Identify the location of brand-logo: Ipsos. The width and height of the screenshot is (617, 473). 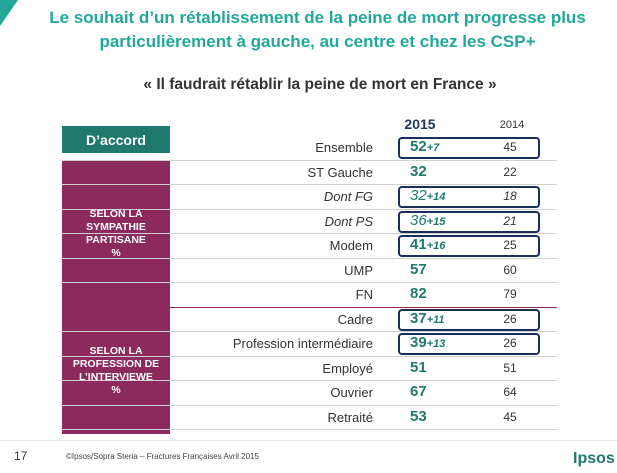
(594, 458).